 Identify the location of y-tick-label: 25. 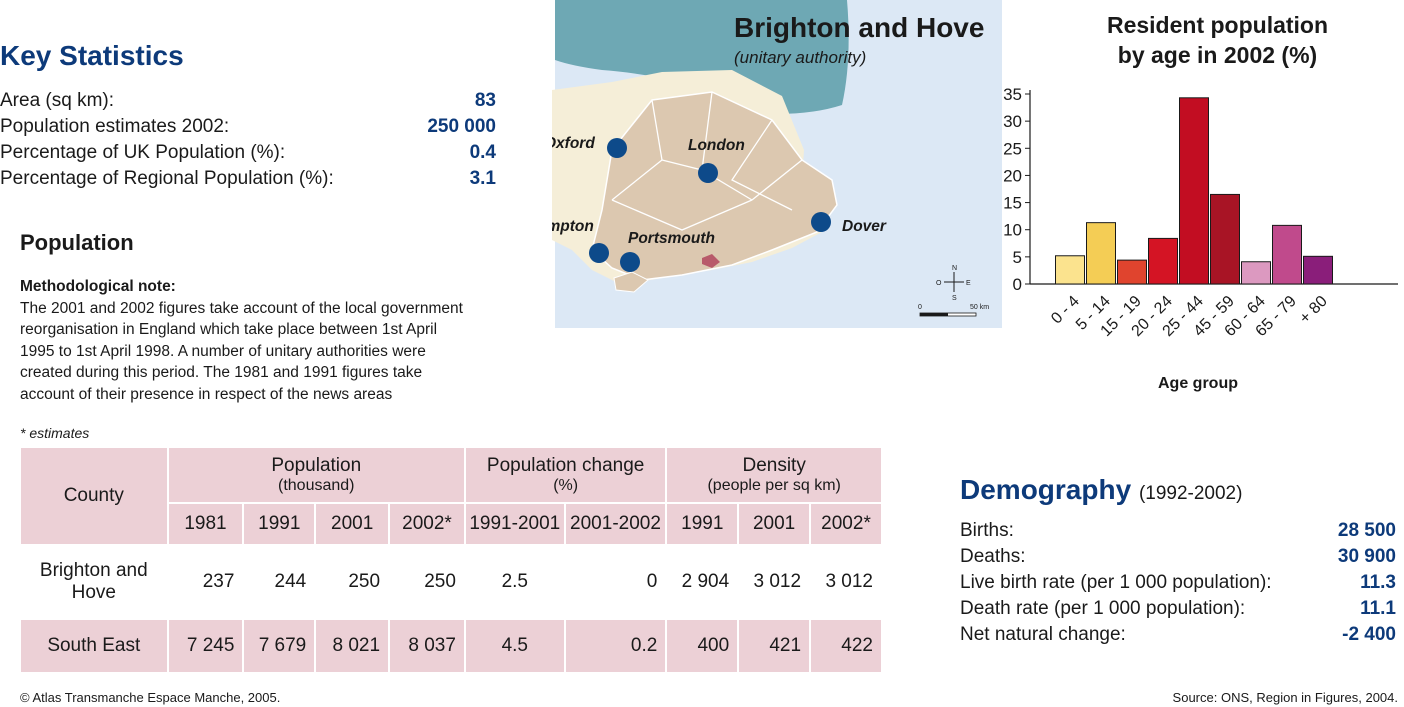
(1012, 148).